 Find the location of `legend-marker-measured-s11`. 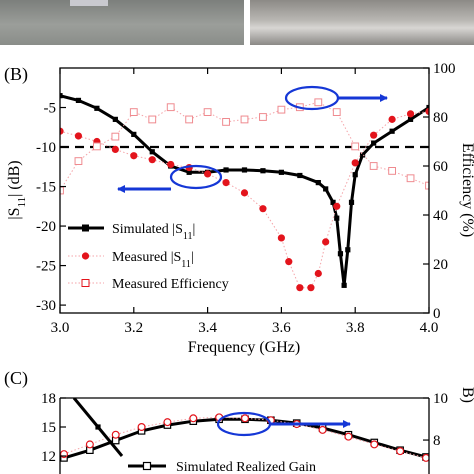

legend-marker-measured-s11 is located at coordinates (85, 256).